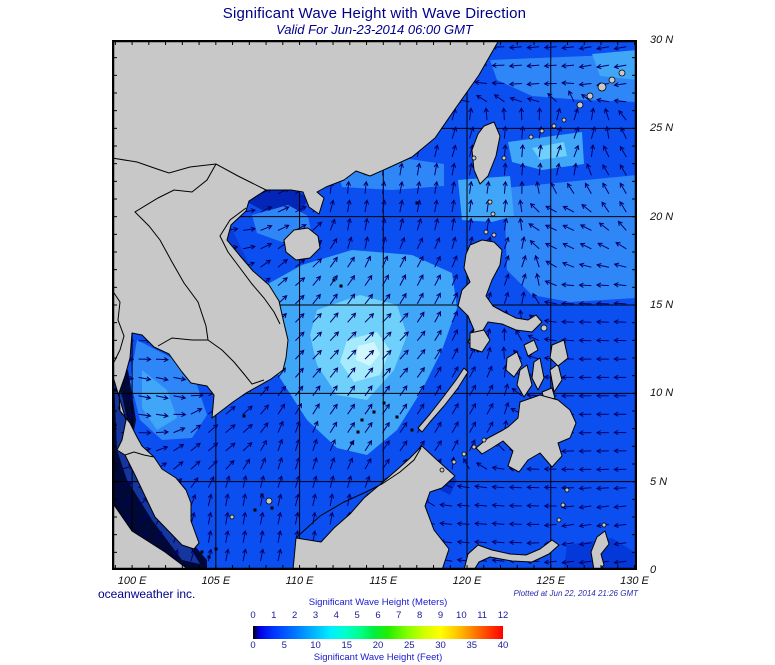 This screenshot has height=665, width=775. Describe the element at coordinates (524, 381) in the screenshot. I see `land-negros` at that location.